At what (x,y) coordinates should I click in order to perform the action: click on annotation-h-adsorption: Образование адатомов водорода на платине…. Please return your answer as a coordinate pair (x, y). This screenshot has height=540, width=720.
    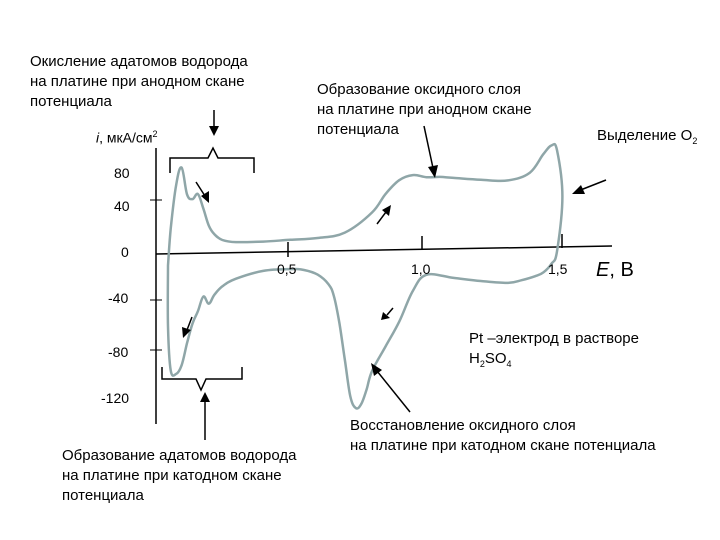
    Looking at the image, I should click on (179, 475).